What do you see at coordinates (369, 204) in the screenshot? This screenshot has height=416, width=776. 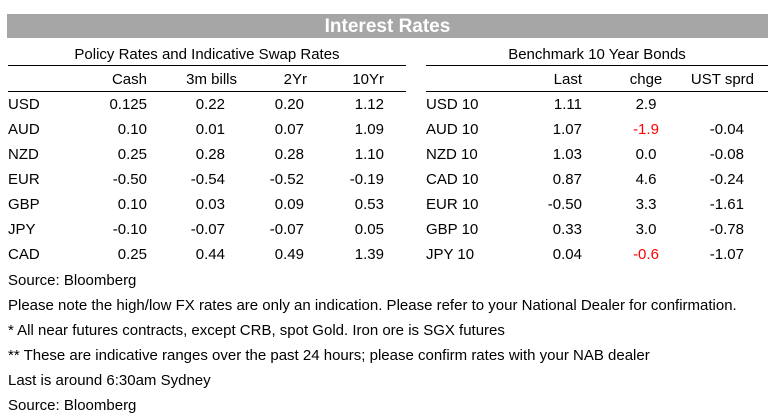 I see `10yr-value: 0.53` at bounding box center [369, 204].